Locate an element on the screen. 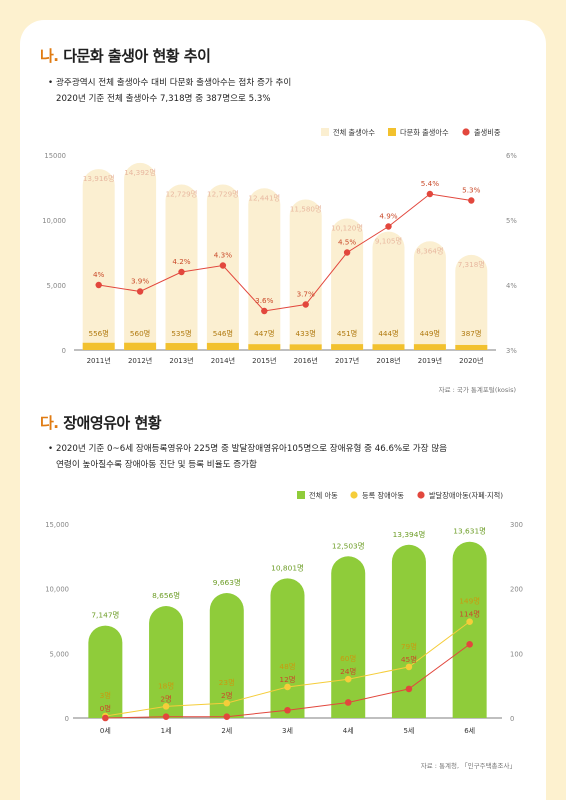  bar-label-total-births: 13,916명 is located at coordinates (99, 178).